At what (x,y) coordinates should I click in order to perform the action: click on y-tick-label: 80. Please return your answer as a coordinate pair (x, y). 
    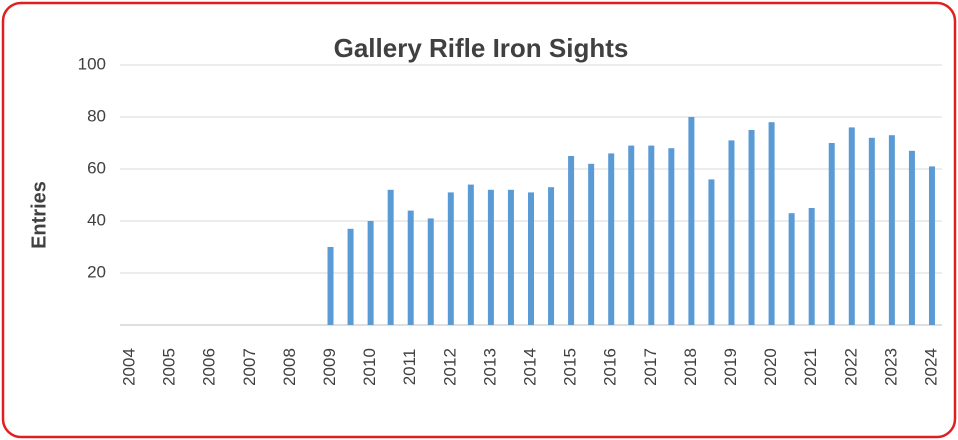
    Looking at the image, I should click on (96, 115).